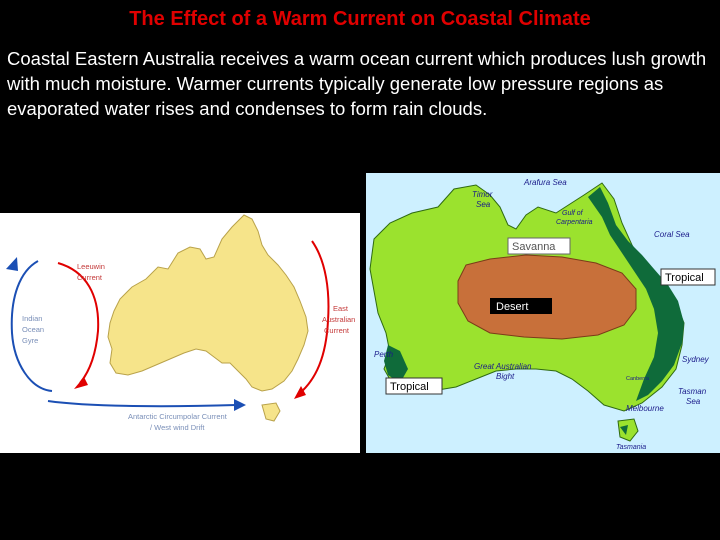 The width and height of the screenshot is (720, 540). What do you see at coordinates (33, 329) in the screenshot?
I see `indian-ocean-label-line2: Ocean` at bounding box center [33, 329].